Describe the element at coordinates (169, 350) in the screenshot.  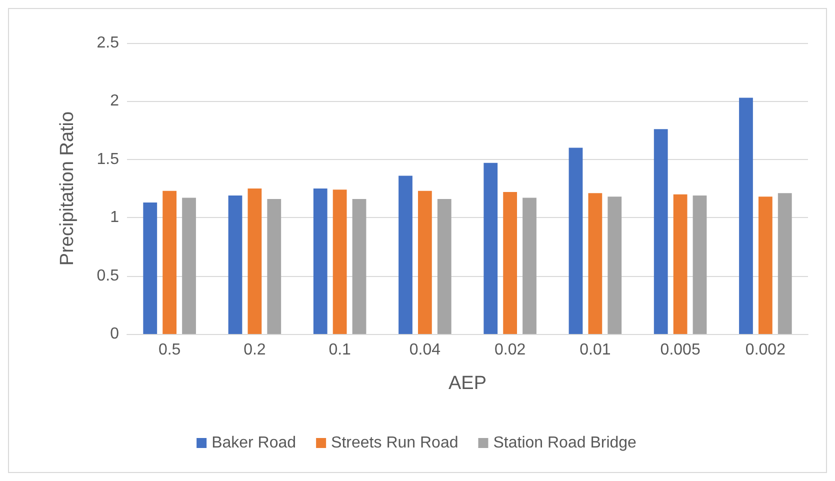
I see `x-tick-label: 0.5` at that location.